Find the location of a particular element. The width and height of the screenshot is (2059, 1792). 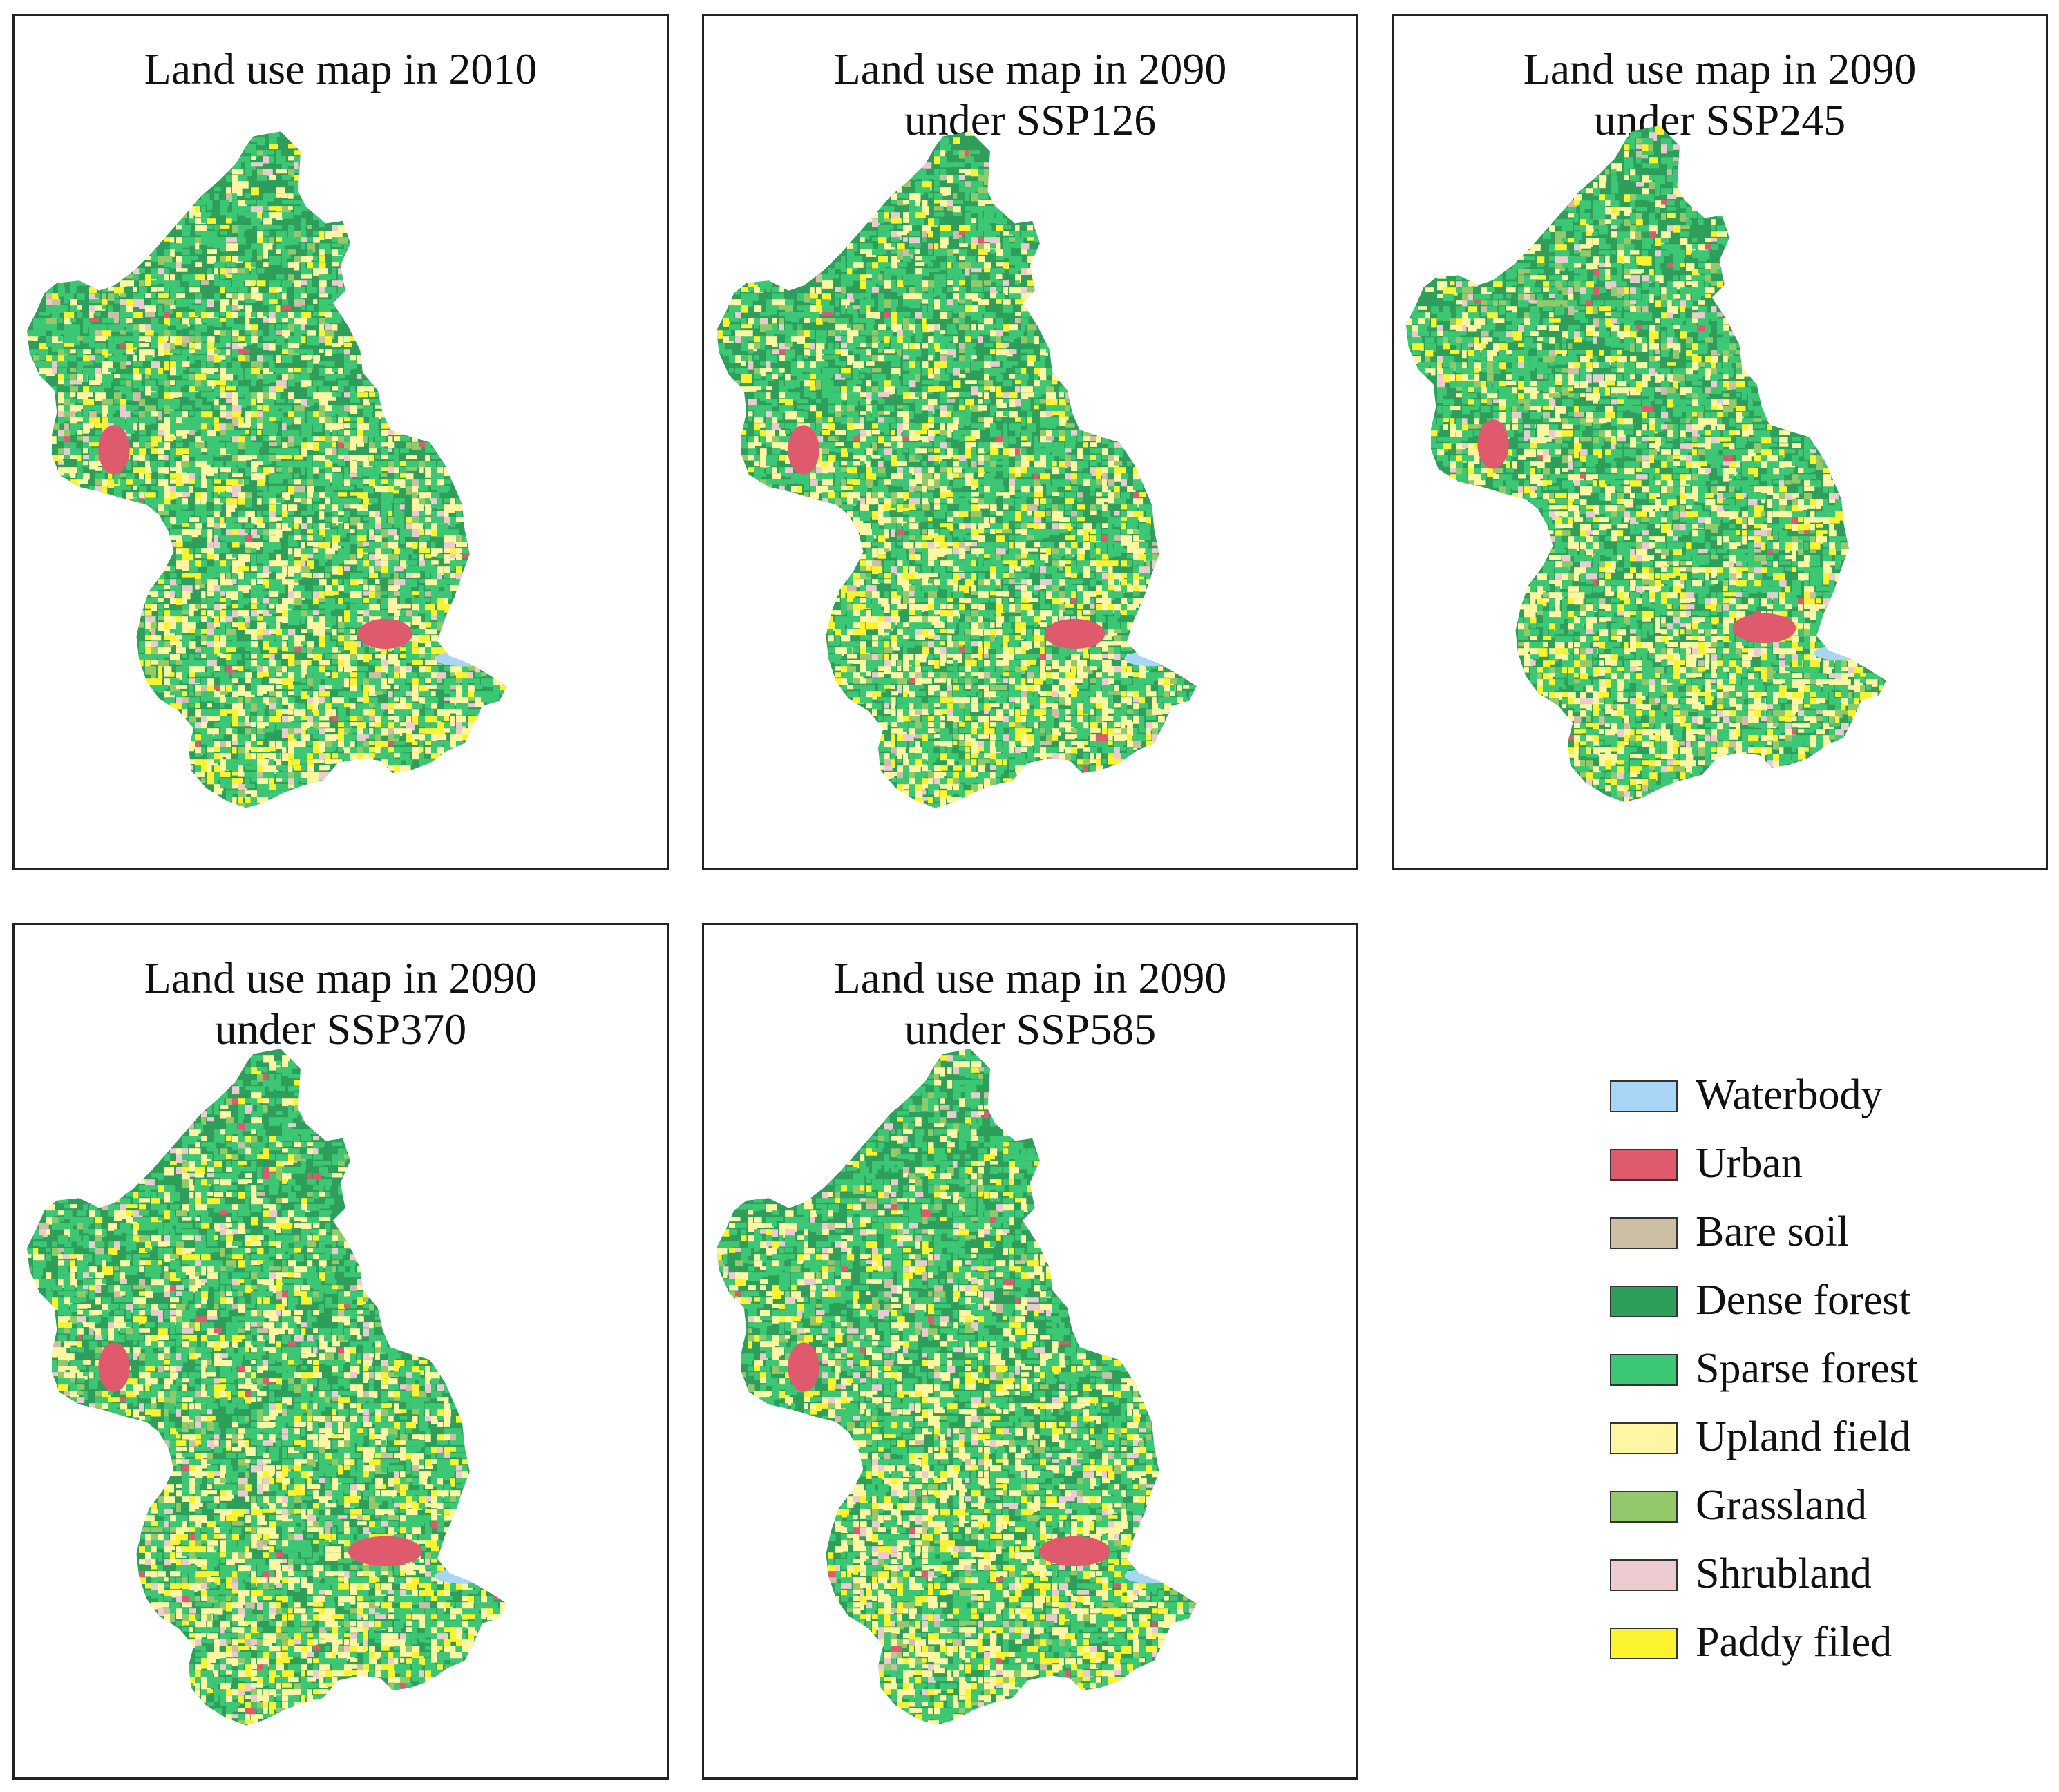

map-title: Land use map in 2090 under SSP370 is located at coordinates (341, 1004).